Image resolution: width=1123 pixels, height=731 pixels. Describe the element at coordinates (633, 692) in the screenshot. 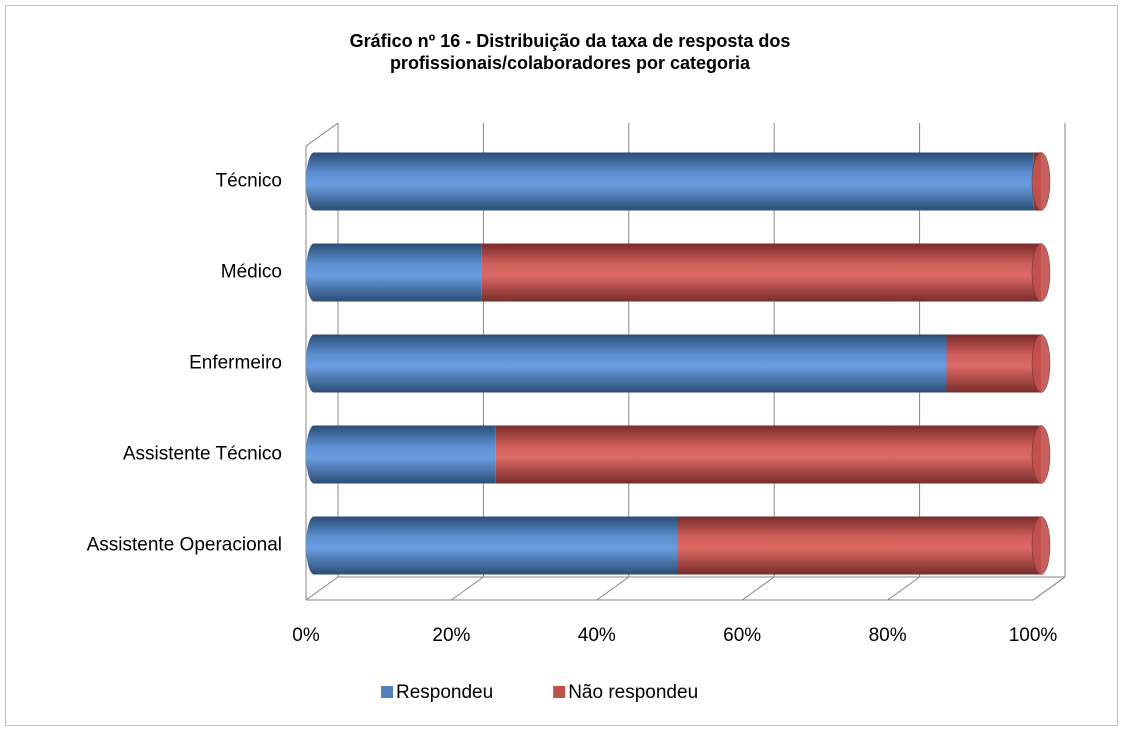

I see `legend-label: Não respondeu` at that location.